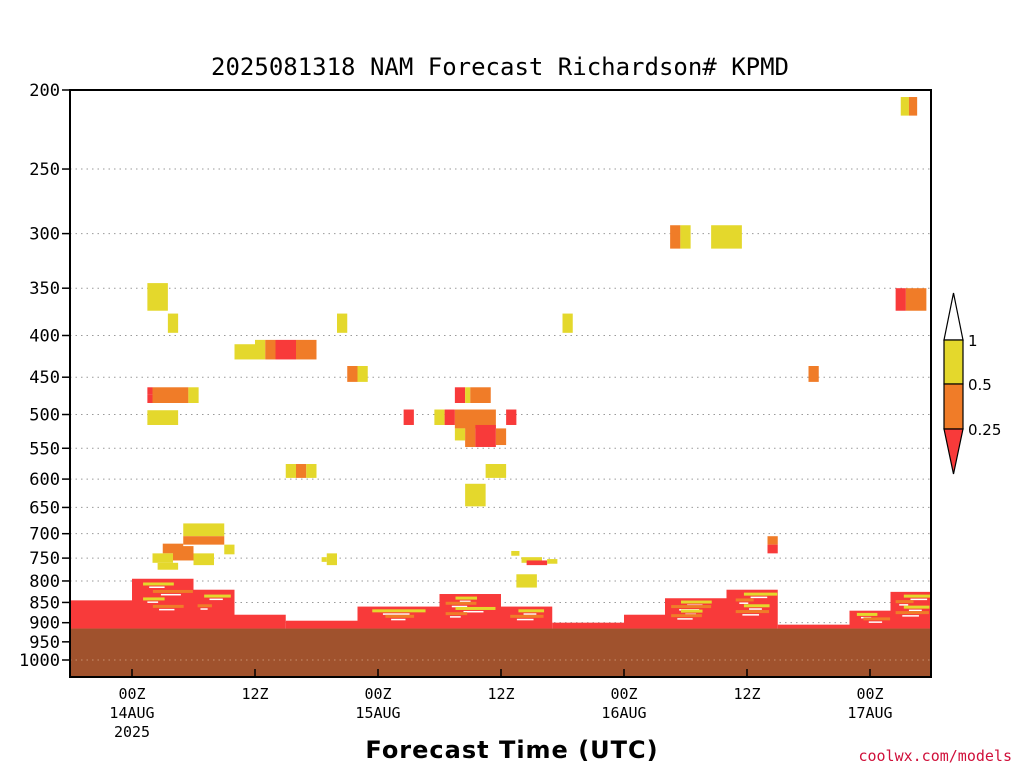 The image size is (1024, 768). I want to click on chart-title: 2025081318 NAM Forecast Richardson# KPMD, so click(500, 67).